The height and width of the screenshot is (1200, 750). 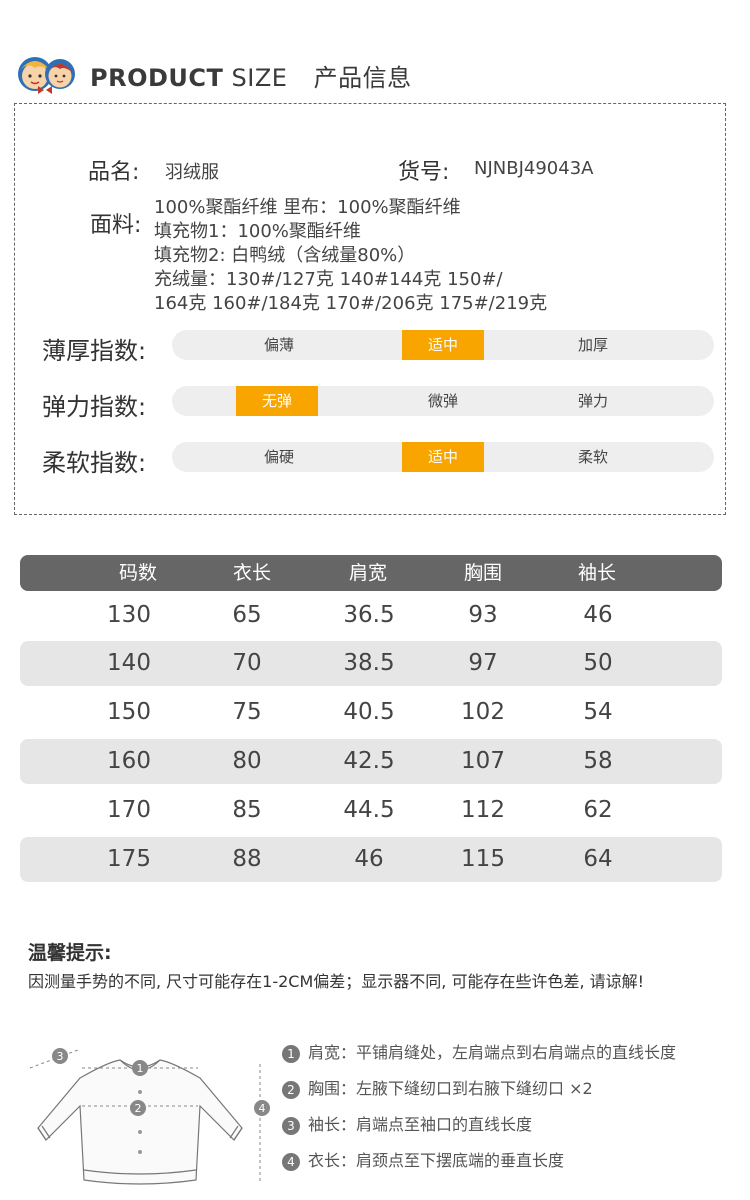 I want to click on table-row: 175 88 46 115 64, so click(x=371, y=859).